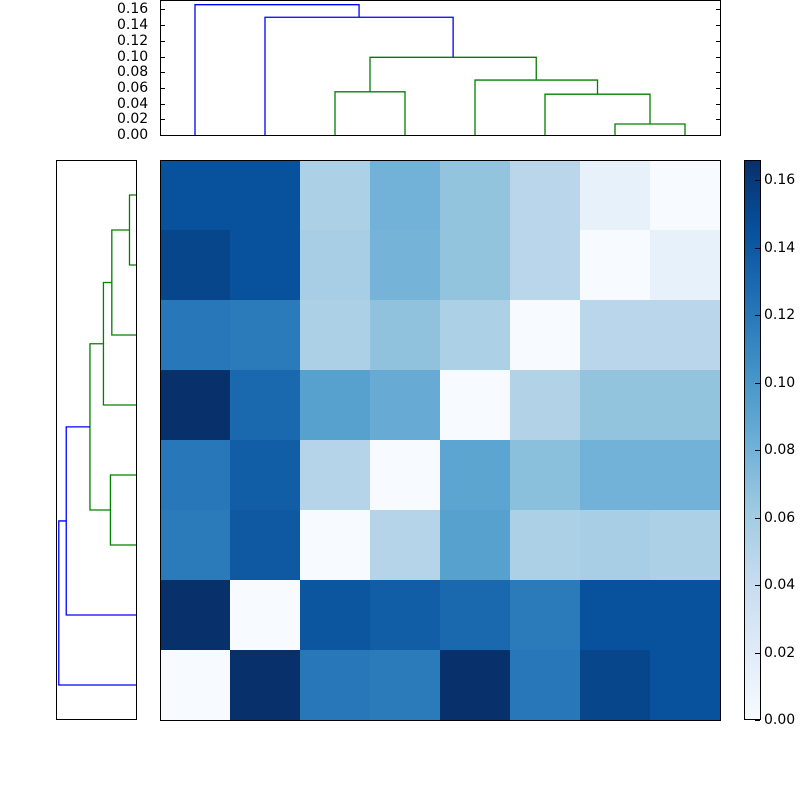 The image size is (800, 800). What do you see at coordinates (133, 25) in the screenshot?
I see `top-dendrogram-tick-label: 0.14` at bounding box center [133, 25].